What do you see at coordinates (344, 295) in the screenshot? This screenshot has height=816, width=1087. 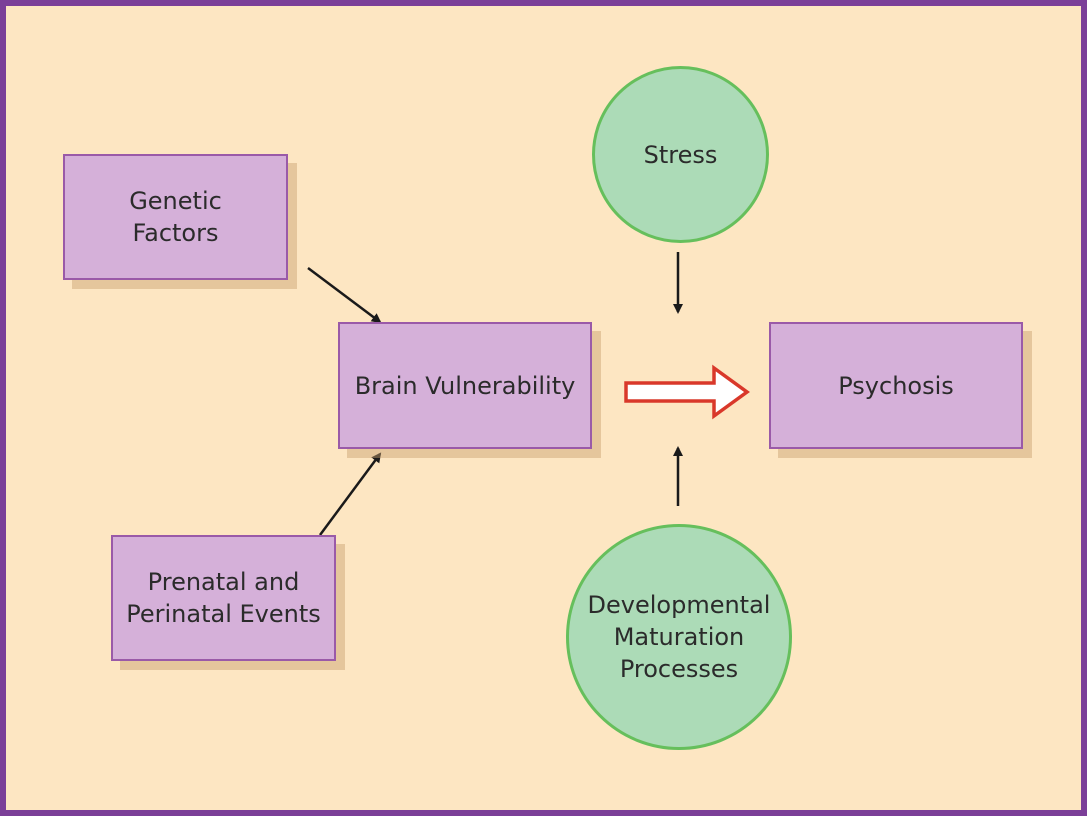 I see `arrow-genetic-to-brain` at bounding box center [344, 295].